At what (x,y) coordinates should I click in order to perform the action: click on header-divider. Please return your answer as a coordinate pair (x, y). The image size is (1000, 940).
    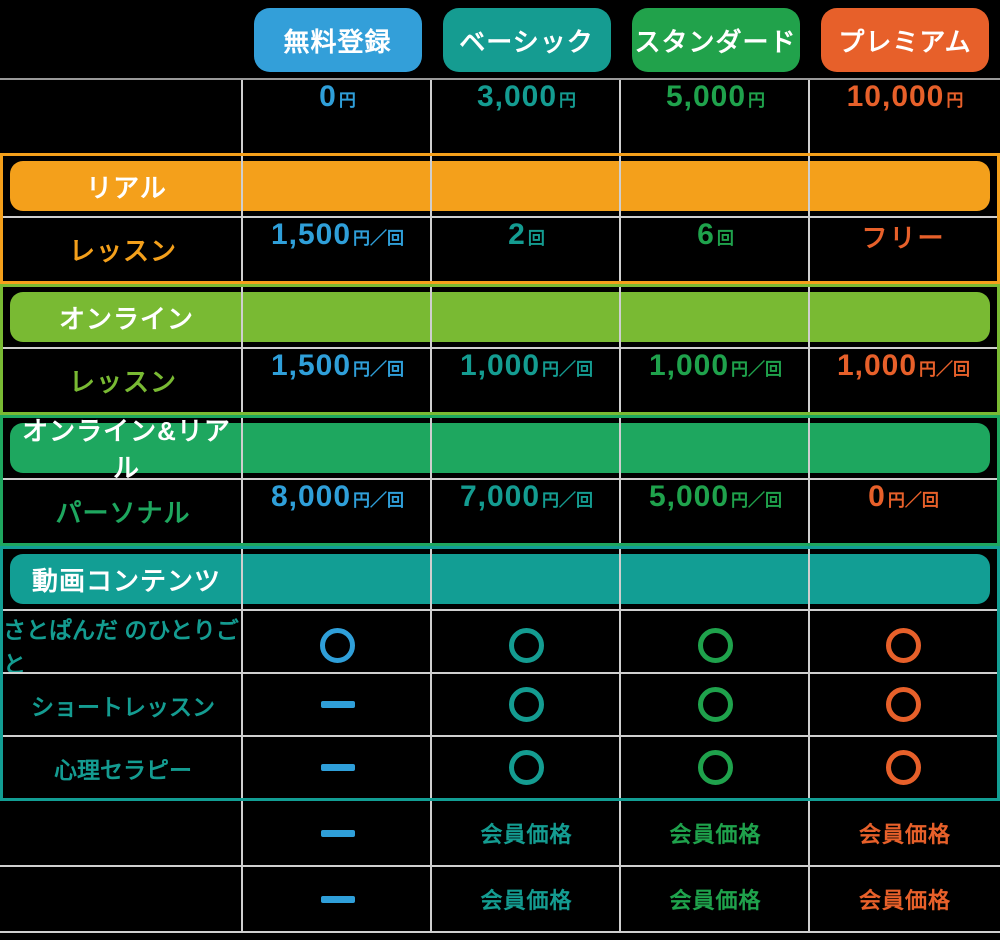
    Looking at the image, I should click on (500, 79).